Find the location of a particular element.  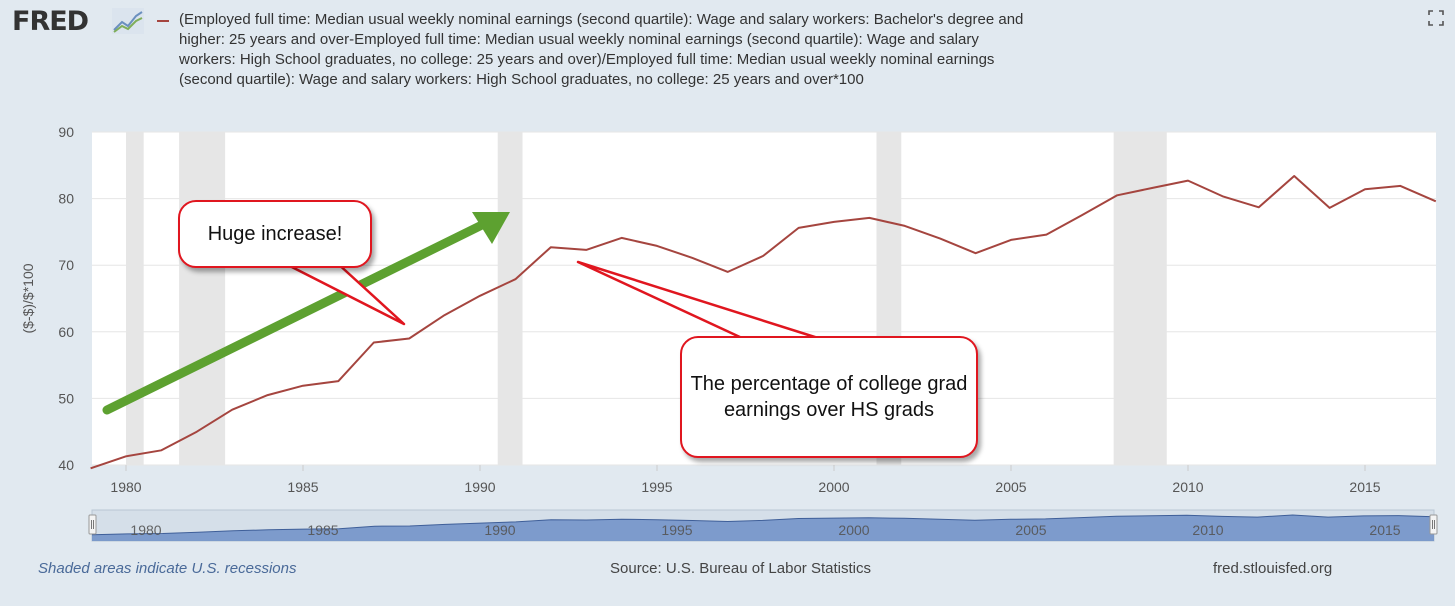

x-tick-label: 1980 is located at coordinates (125, 487).